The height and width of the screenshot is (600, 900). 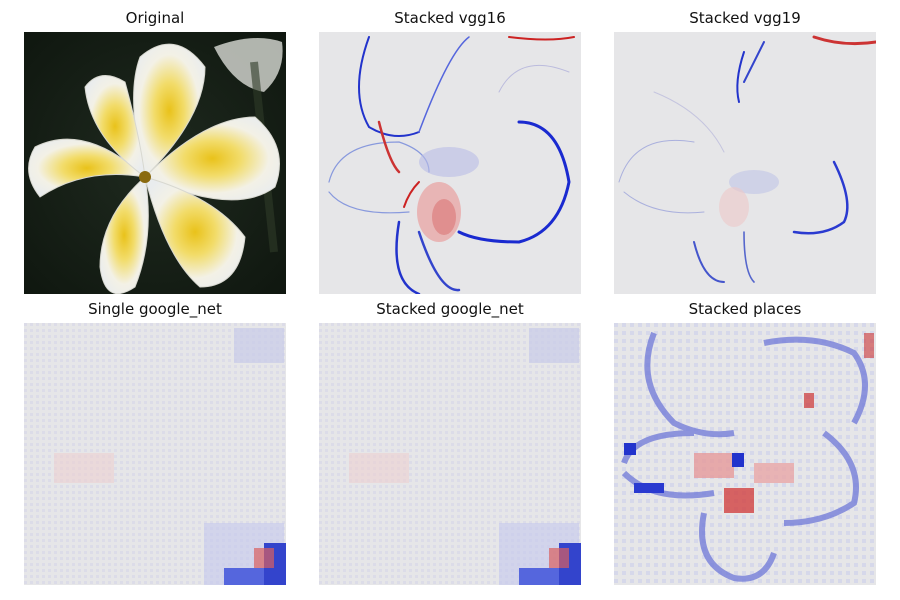 I want to click on panel-title-stacked-places: Stacked places, so click(x=745, y=309).